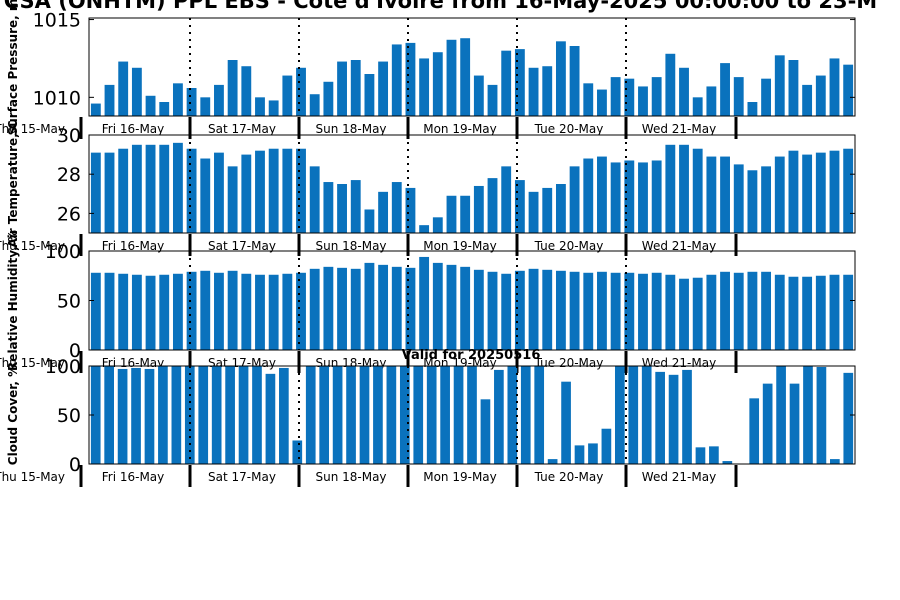 Image resolution: width=900 pixels, height=600 pixels. What do you see at coordinates (472, 184) in the screenshot?
I see `axes-frame` at bounding box center [472, 184].